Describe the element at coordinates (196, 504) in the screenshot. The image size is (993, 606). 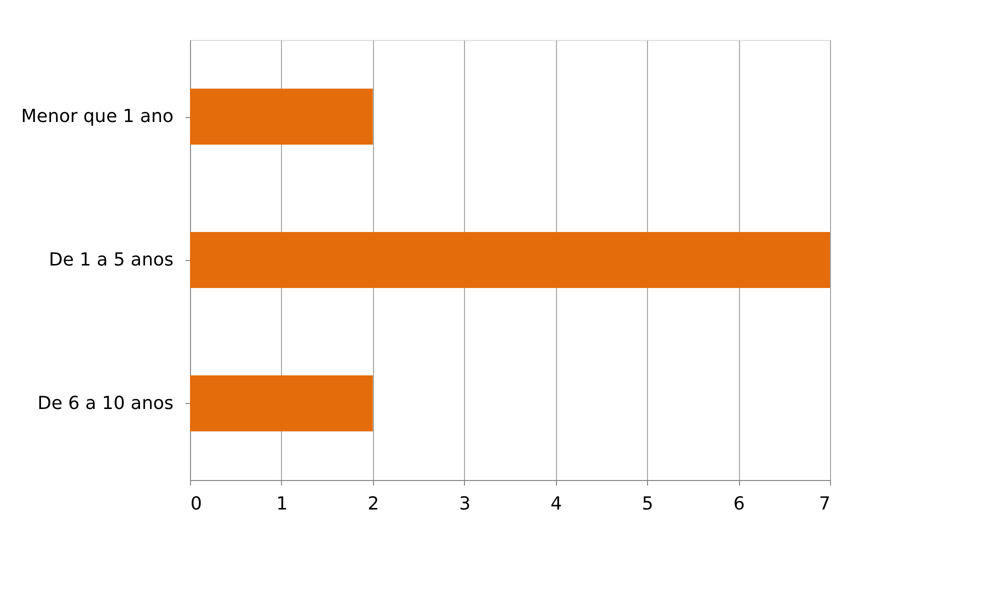
I see `x-tick-label: 0` at that location.